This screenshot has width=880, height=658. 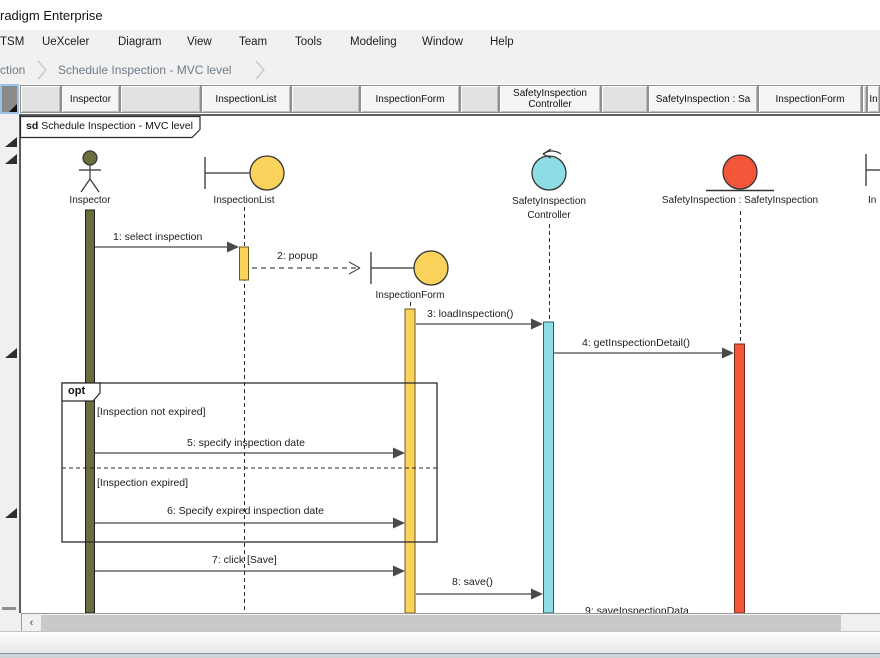 What do you see at coordinates (31, 623) in the screenshot?
I see `scroll-left-button: ‹` at bounding box center [31, 623].